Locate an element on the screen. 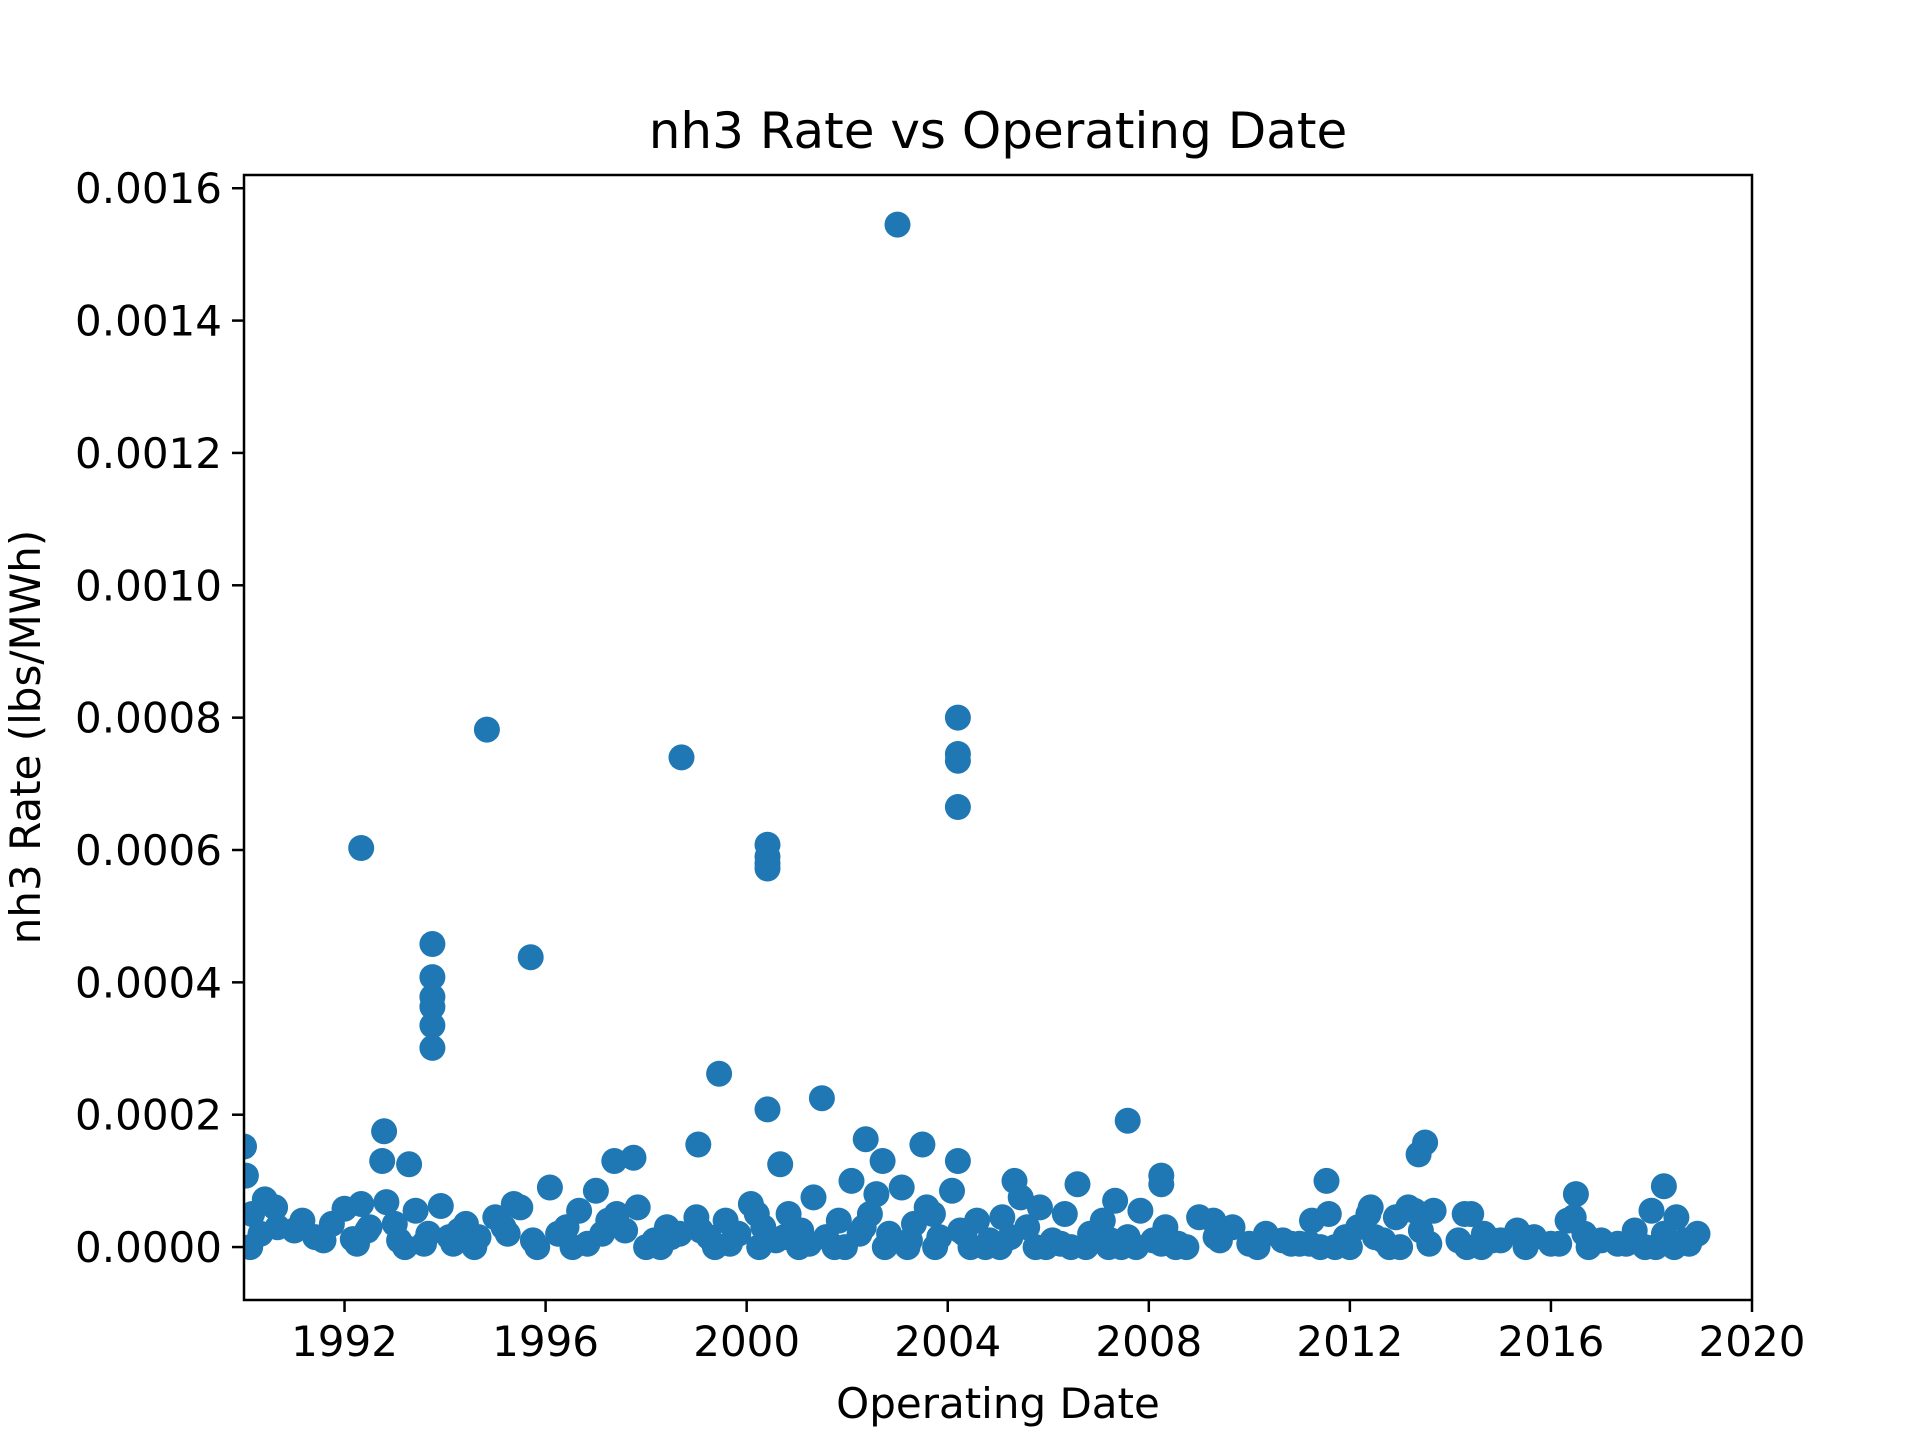 The image size is (1920, 1440). chart-title: nh3 Rate vs Operating Date is located at coordinates (998, 131).